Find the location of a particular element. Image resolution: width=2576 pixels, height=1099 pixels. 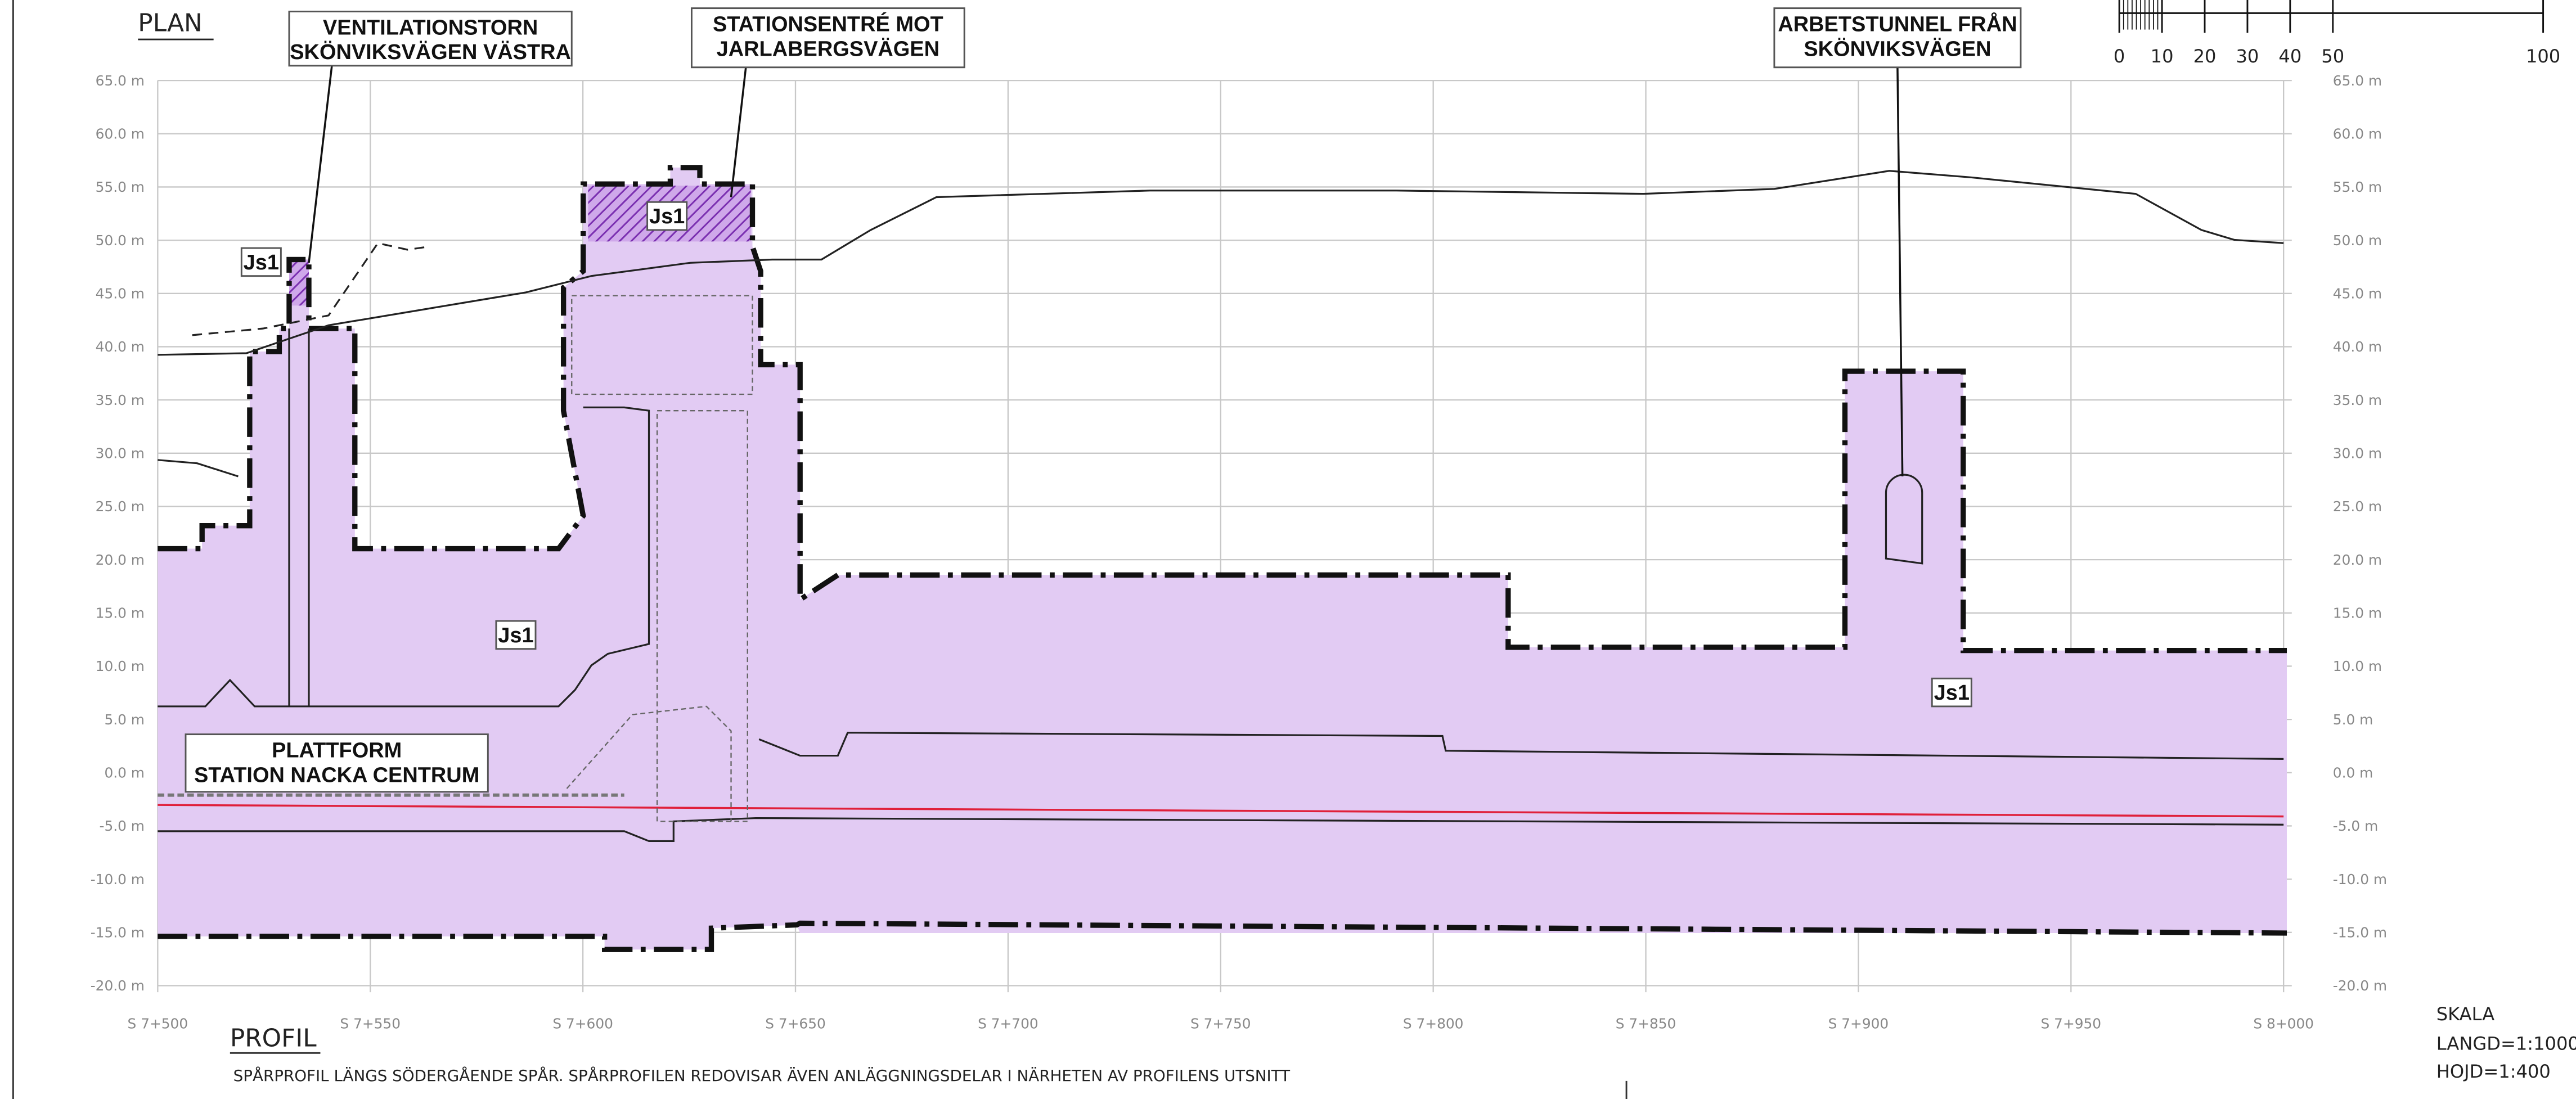

callout-text: ARBETSTUNNEL FRÅN is located at coordinates (1897, 23).